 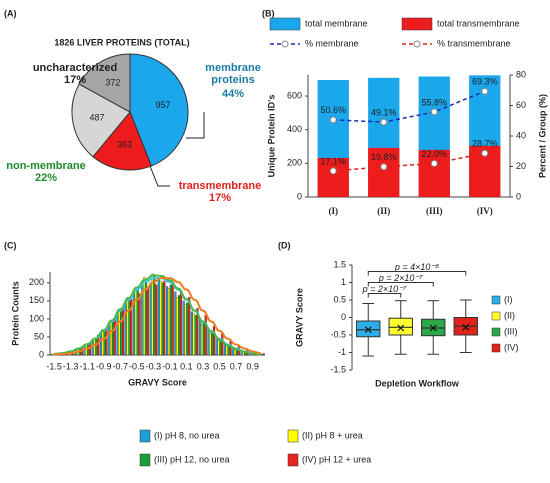 I want to click on x-tick-label: 0.1, so click(x=186, y=366).